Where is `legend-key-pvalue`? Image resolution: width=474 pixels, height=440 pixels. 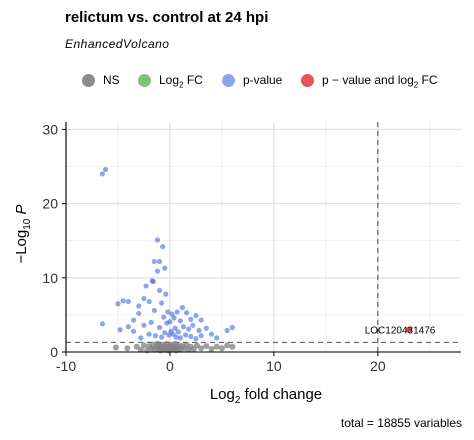
legend-key-pvalue is located at coordinates (228, 80).